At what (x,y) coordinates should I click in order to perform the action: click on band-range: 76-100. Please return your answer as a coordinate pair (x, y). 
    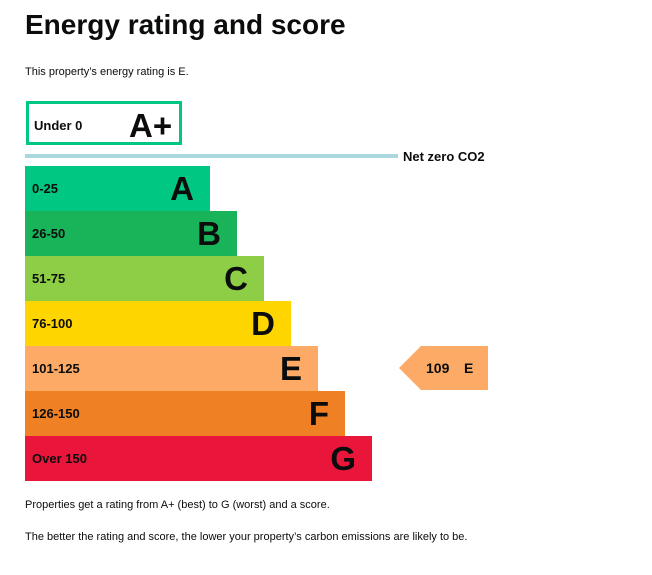
    Looking at the image, I should click on (52, 323).